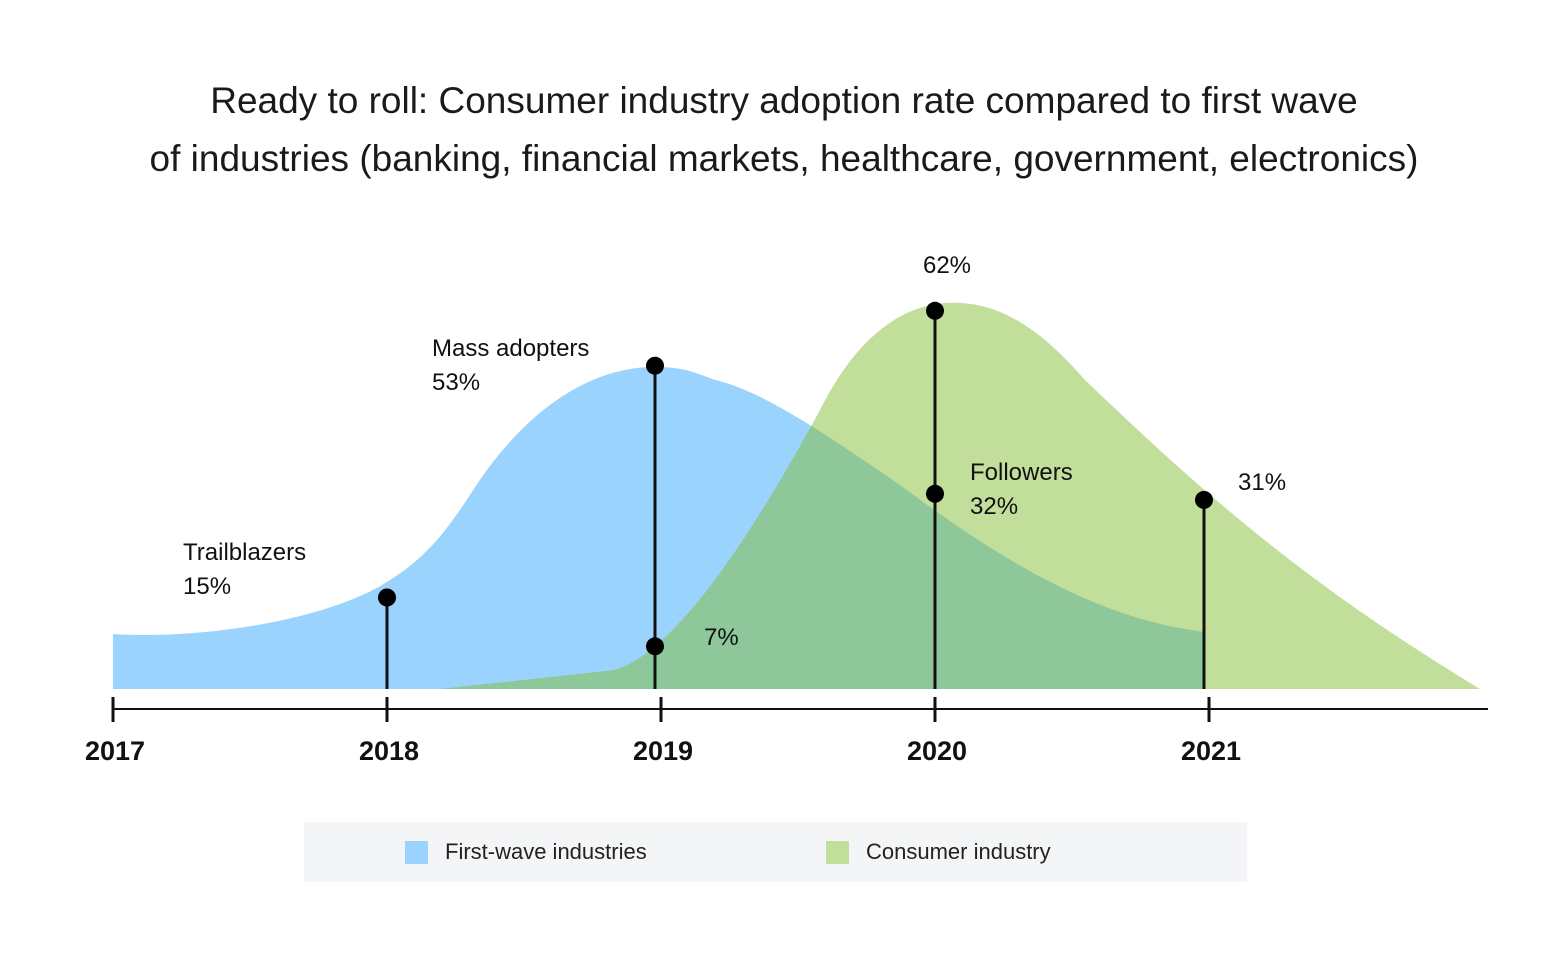 The image size is (1568, 960). I want to click on legend-swatch-first-wave, so click(416, 852).